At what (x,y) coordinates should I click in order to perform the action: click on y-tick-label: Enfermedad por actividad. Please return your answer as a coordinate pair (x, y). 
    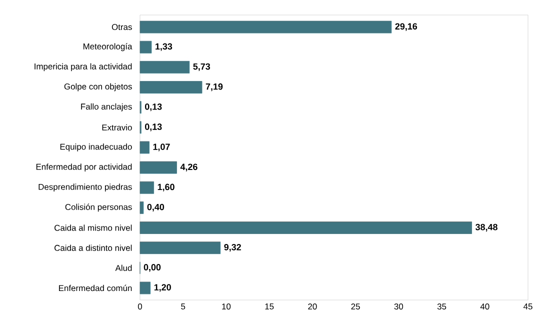
    Looking at the image, I should click on (84, 168).